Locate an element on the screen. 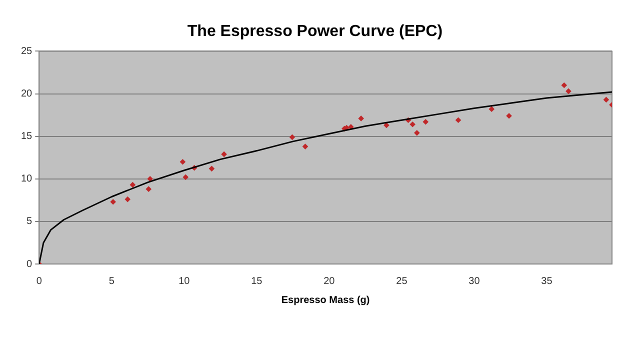  y-tick-label: 20 is located at coordinates (27, 94).